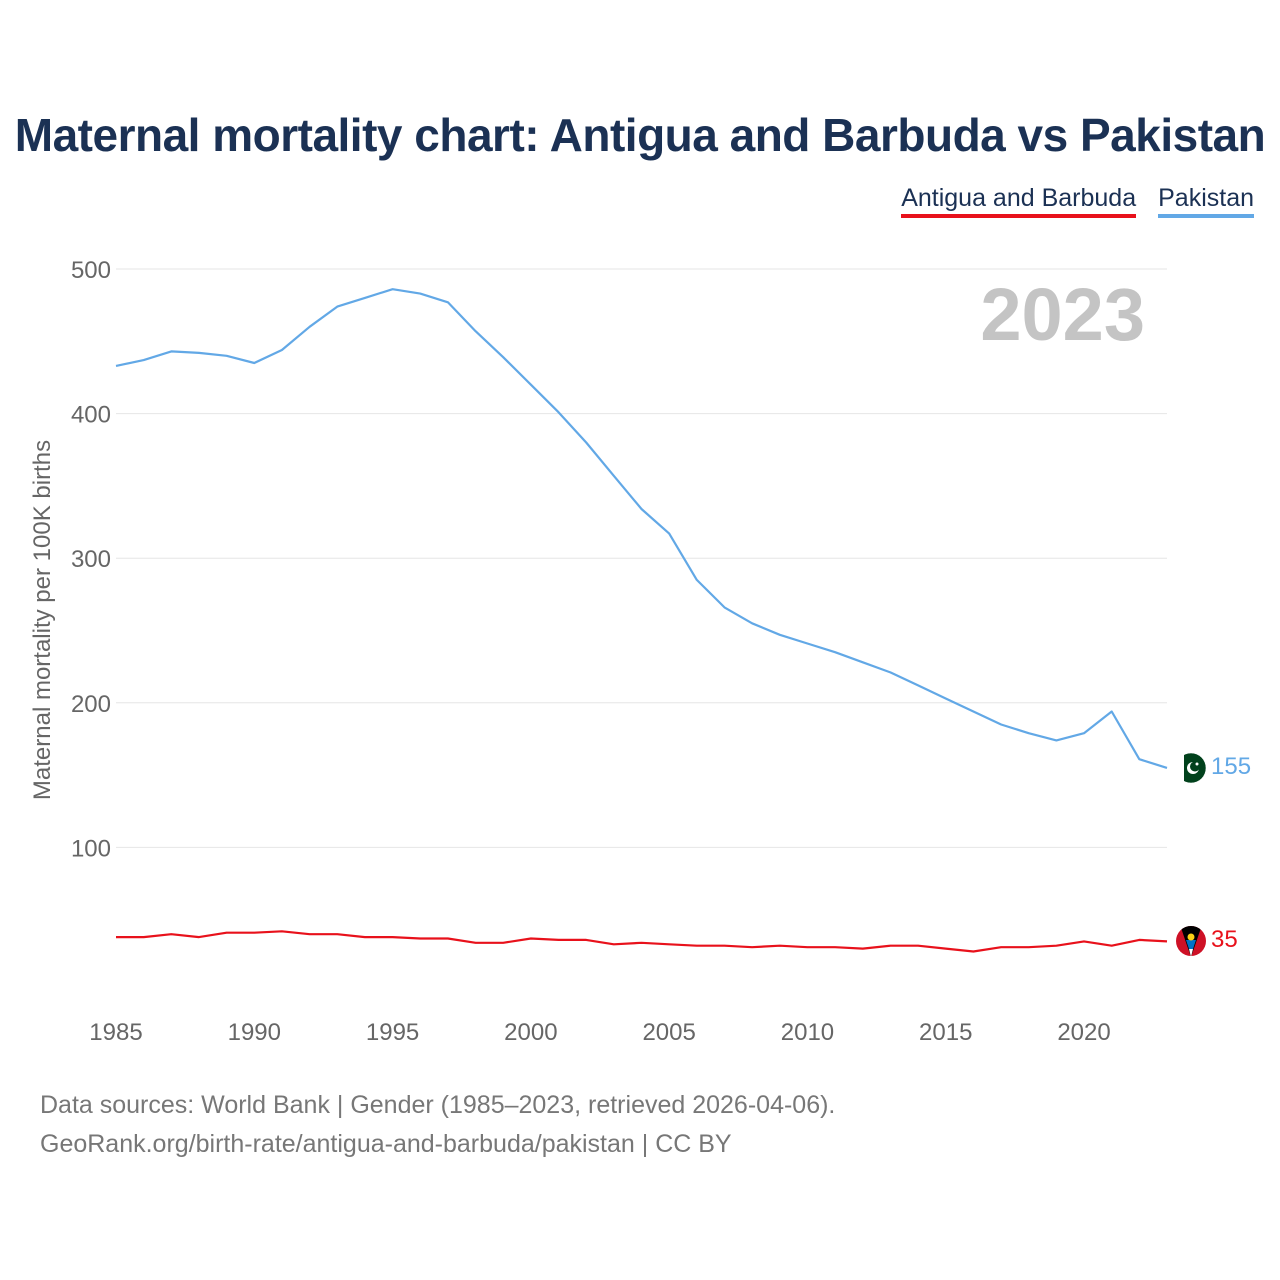  Describe the element at coordinates (1019, 201) in the screenshot. I see `legend-item-antigua-and-barbuda: Antigua and Barbuda` at that location.